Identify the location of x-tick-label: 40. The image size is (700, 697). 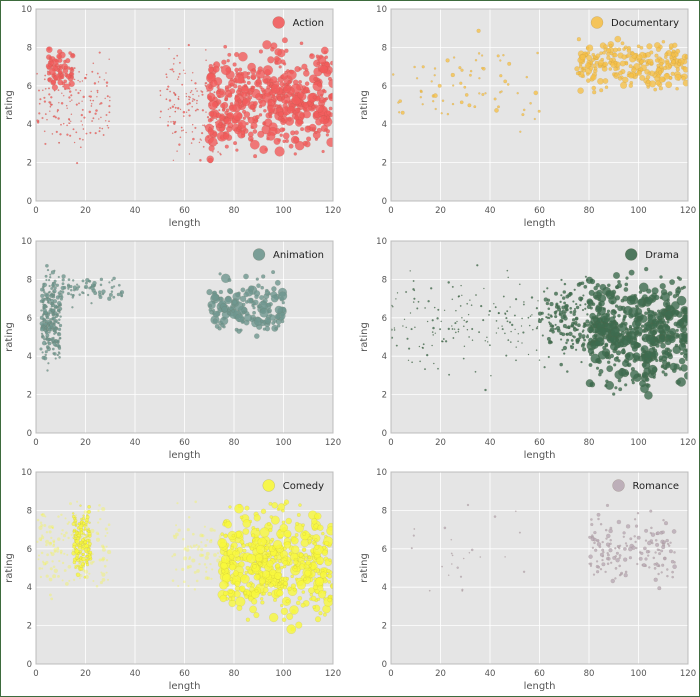
(135, 211).